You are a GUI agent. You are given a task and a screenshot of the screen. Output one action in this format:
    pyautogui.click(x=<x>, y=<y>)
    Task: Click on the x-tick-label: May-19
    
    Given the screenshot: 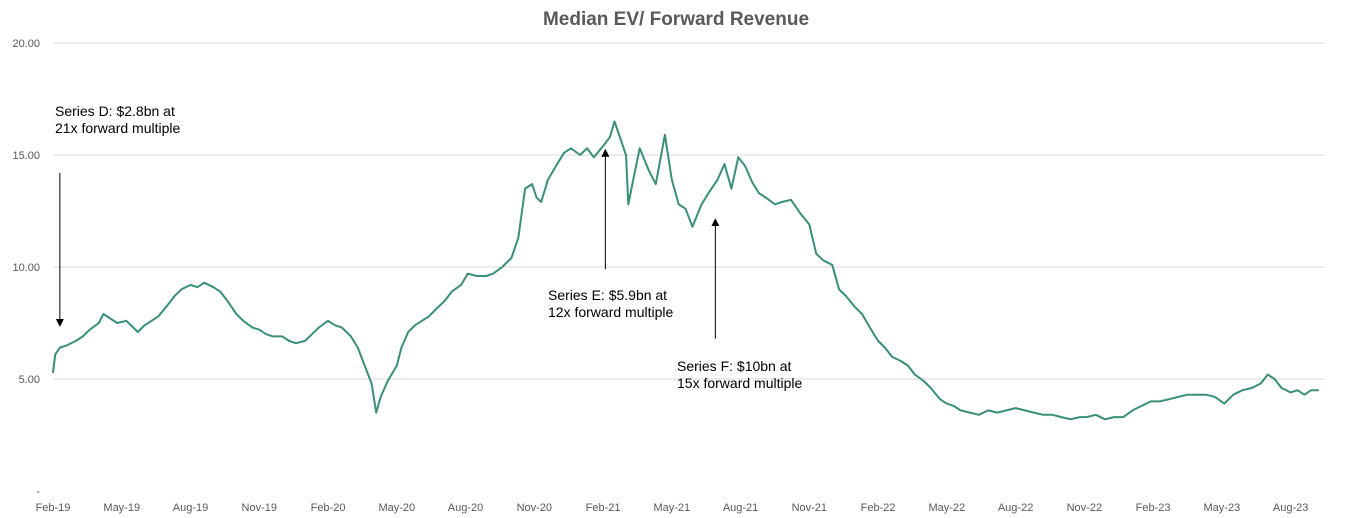 What is the action you would take?
    pyautogui.click(x=121, y=508)
    